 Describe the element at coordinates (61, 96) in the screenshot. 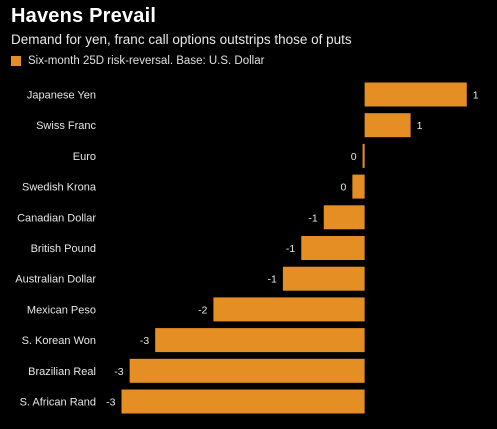

I see `category-label: Japanese Yen` at that location.